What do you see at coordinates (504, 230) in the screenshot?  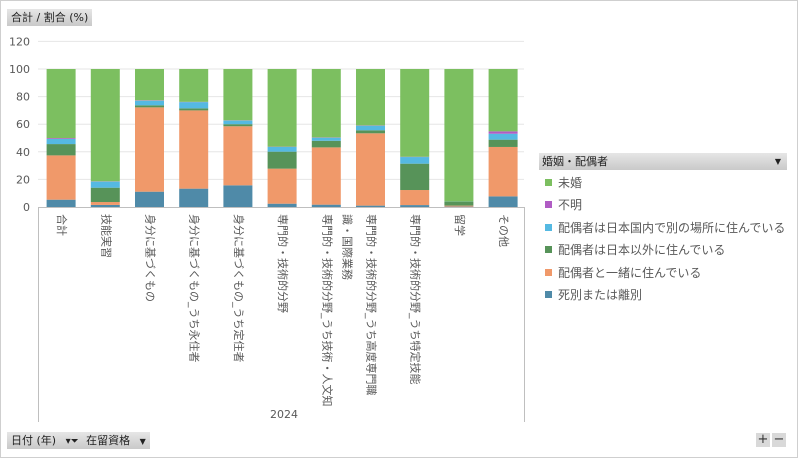 I see `category-label: その他` at bounding box center [504, 230].